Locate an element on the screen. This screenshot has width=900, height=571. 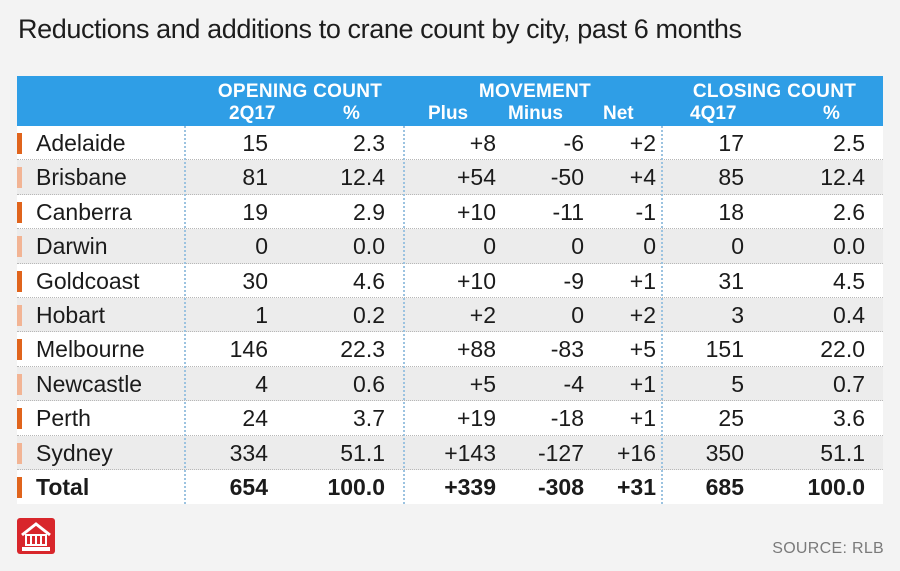
header-plus: Plus is located at coordinates (448, 113).